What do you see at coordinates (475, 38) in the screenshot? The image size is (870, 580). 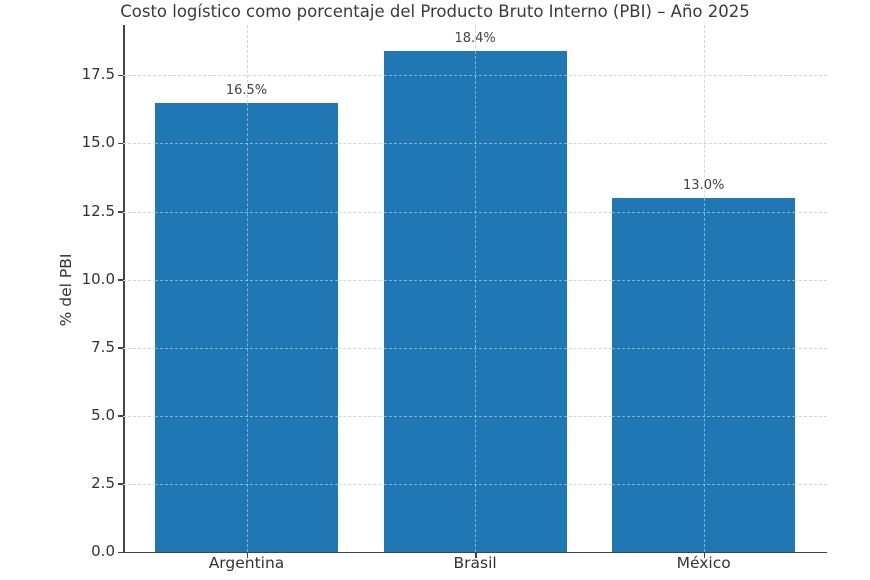 I see `bar-value-label: 18.4%` at bounding box center [475, 38].